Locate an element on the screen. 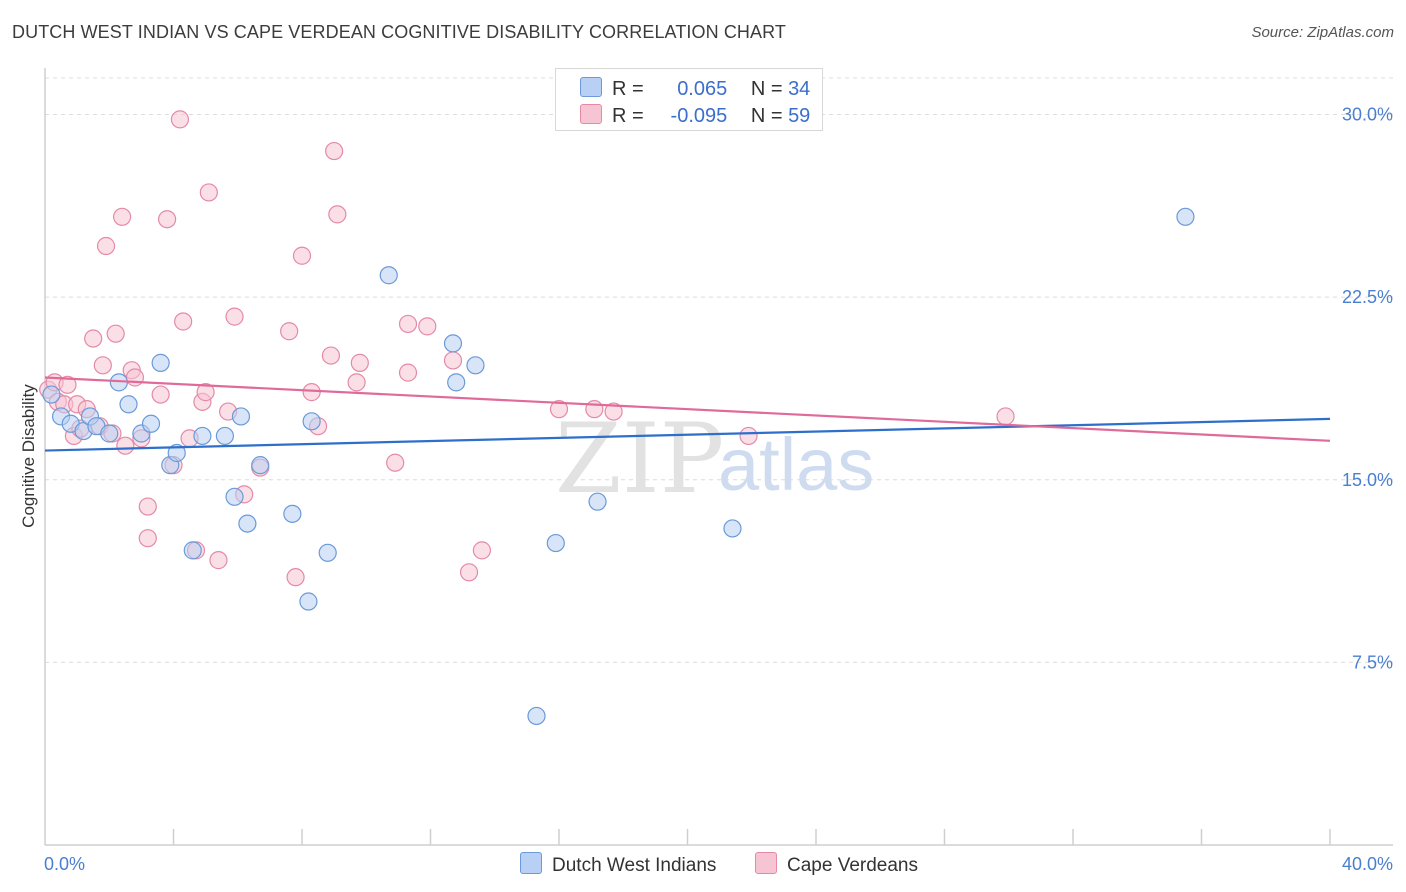 This screenshot has height=892, width=1406. legend-row-dutch-west-indians: R = 0.065 N = 34 is located at coordinates (695, 88).